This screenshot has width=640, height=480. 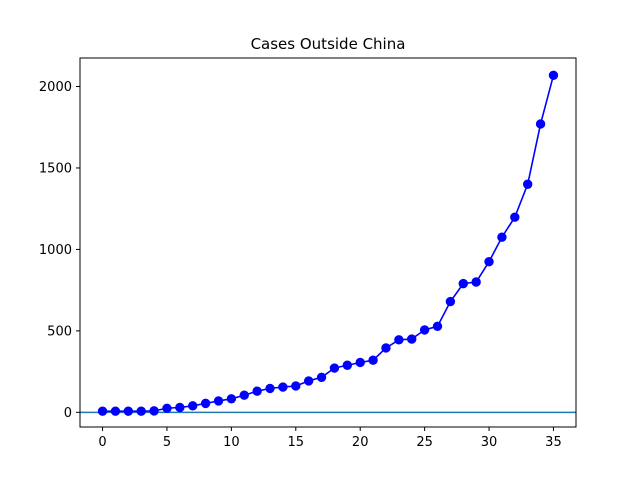 I want to click on chart-title: Cases Outside China, so click(x=328, y=44).